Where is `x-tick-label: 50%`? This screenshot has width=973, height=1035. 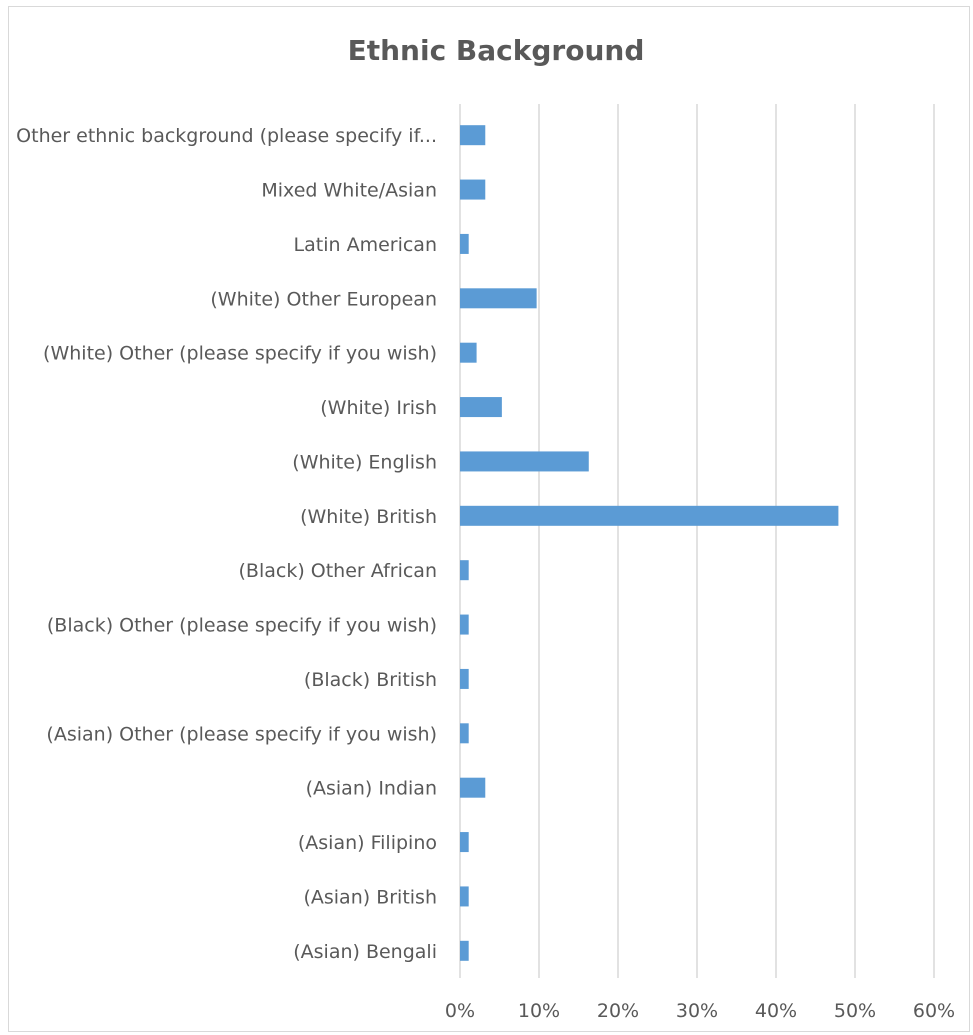 x-tick-label: 50% is located at coordinates (855, 1011).